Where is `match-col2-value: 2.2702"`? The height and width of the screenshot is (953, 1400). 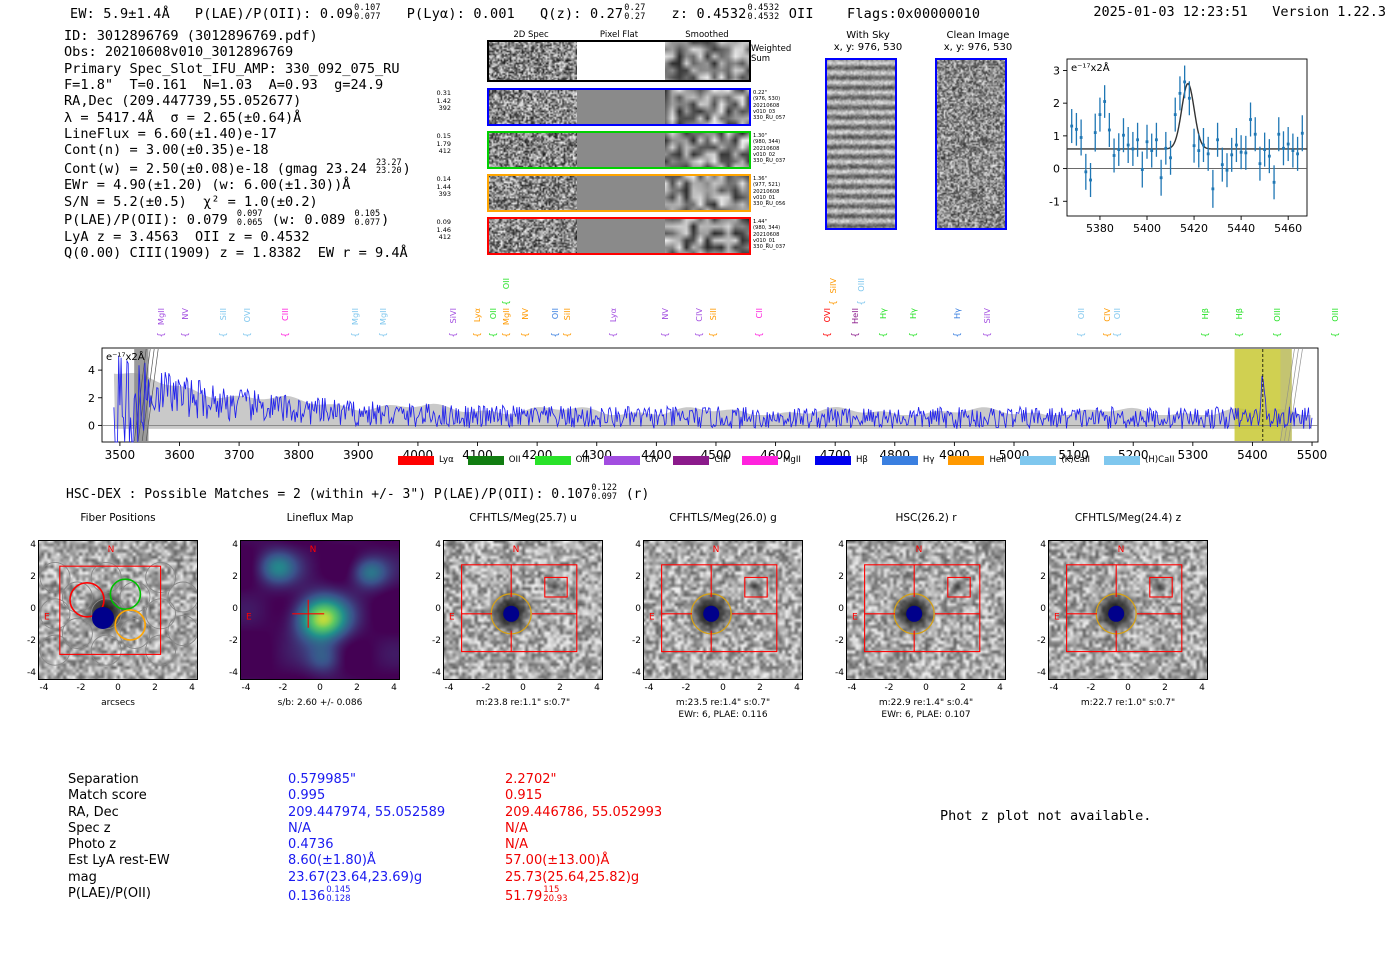 match-col2-value: 2.2702" is located at coordinates (531, 779).